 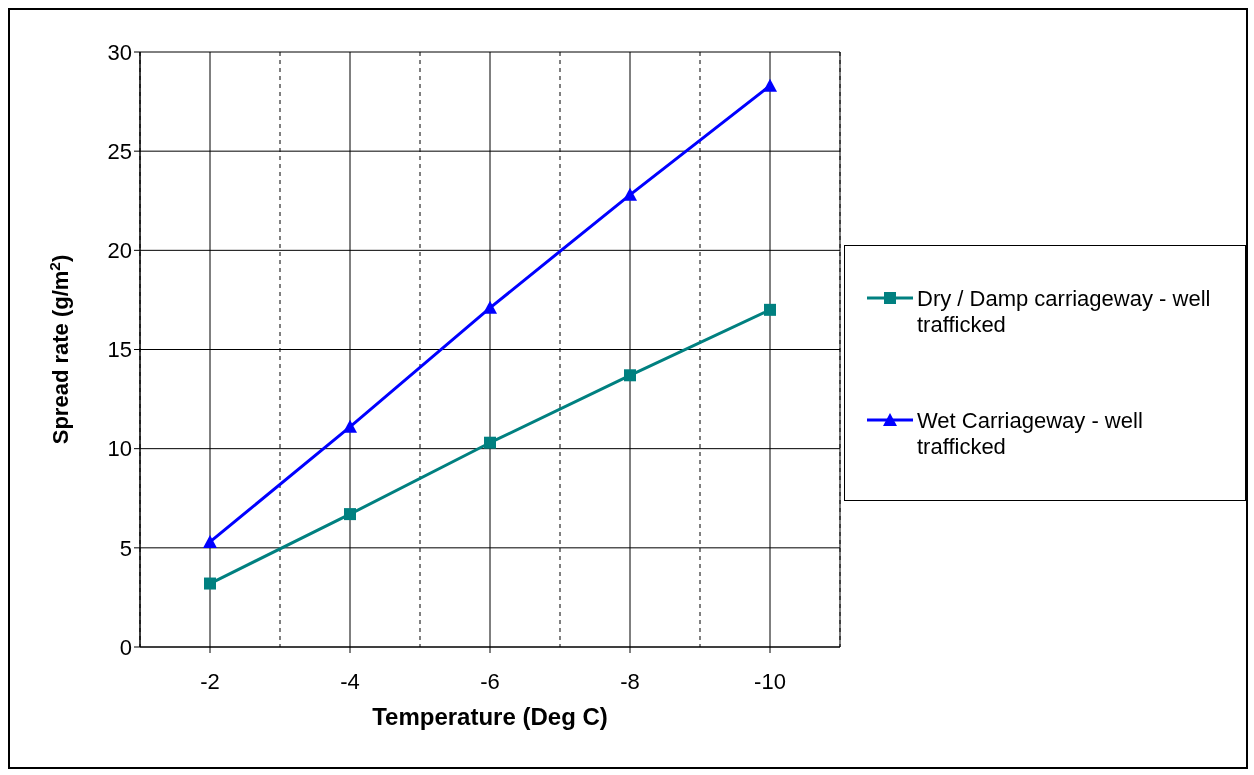 What do you see at coordinates (1030, 434) in the screenshot?
I see `legend-label: Wet Carriageway - well trafficked` at bounding box center [1030, 434].